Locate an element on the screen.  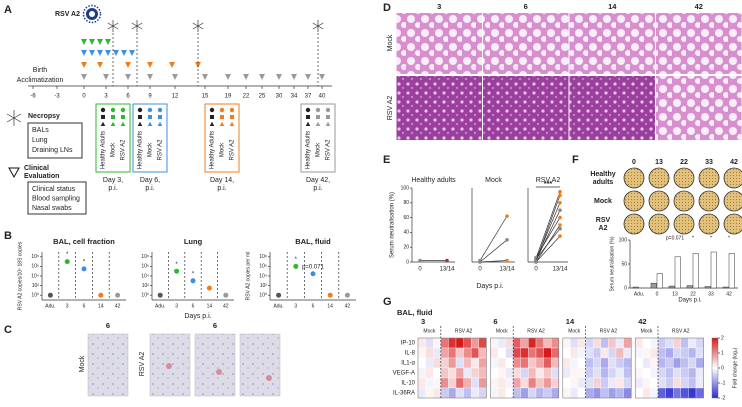
histology-rsv is located at coordinates (526, 108).